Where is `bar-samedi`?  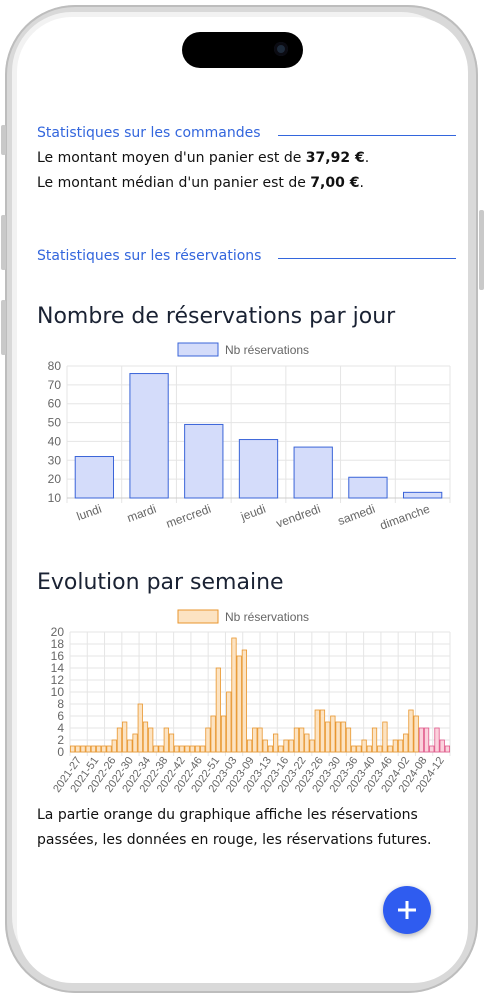
bar-samedi is located at coordinates (368, 487).